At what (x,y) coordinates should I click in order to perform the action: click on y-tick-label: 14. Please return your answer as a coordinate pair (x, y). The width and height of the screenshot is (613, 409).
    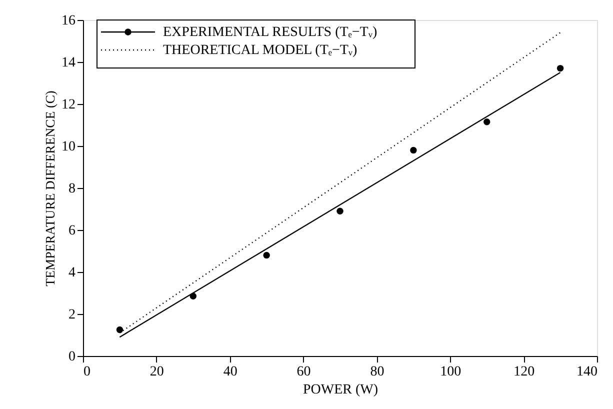
    Looking at the image, I should click on (69, 63).